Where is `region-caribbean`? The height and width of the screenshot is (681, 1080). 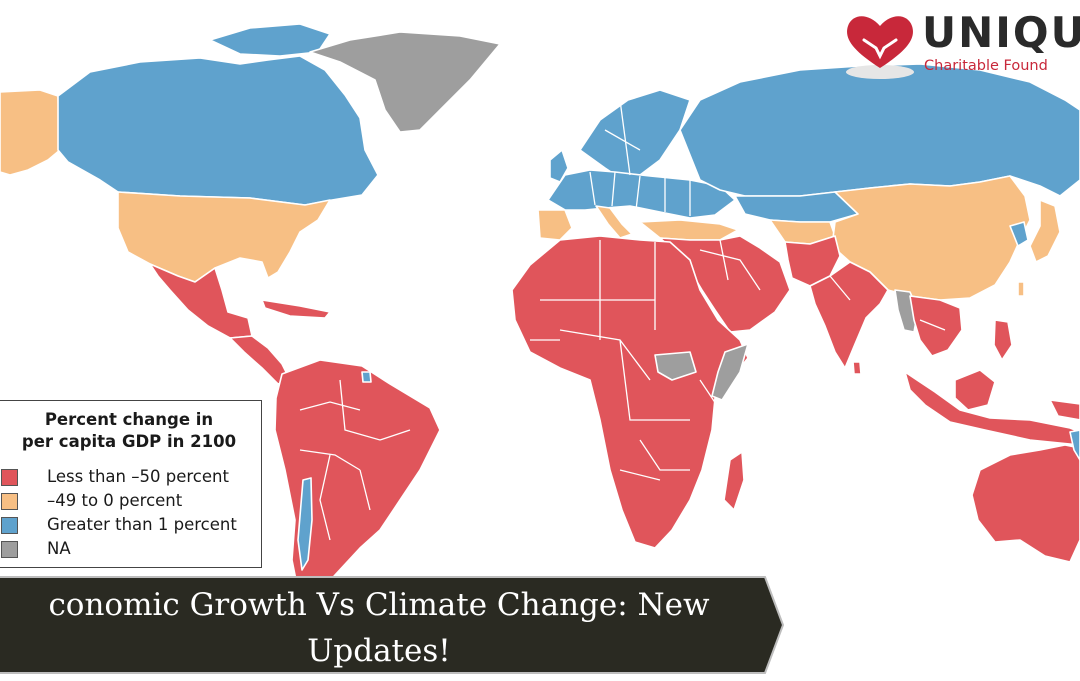
region-caribbean is located at coordinates (296, 309).